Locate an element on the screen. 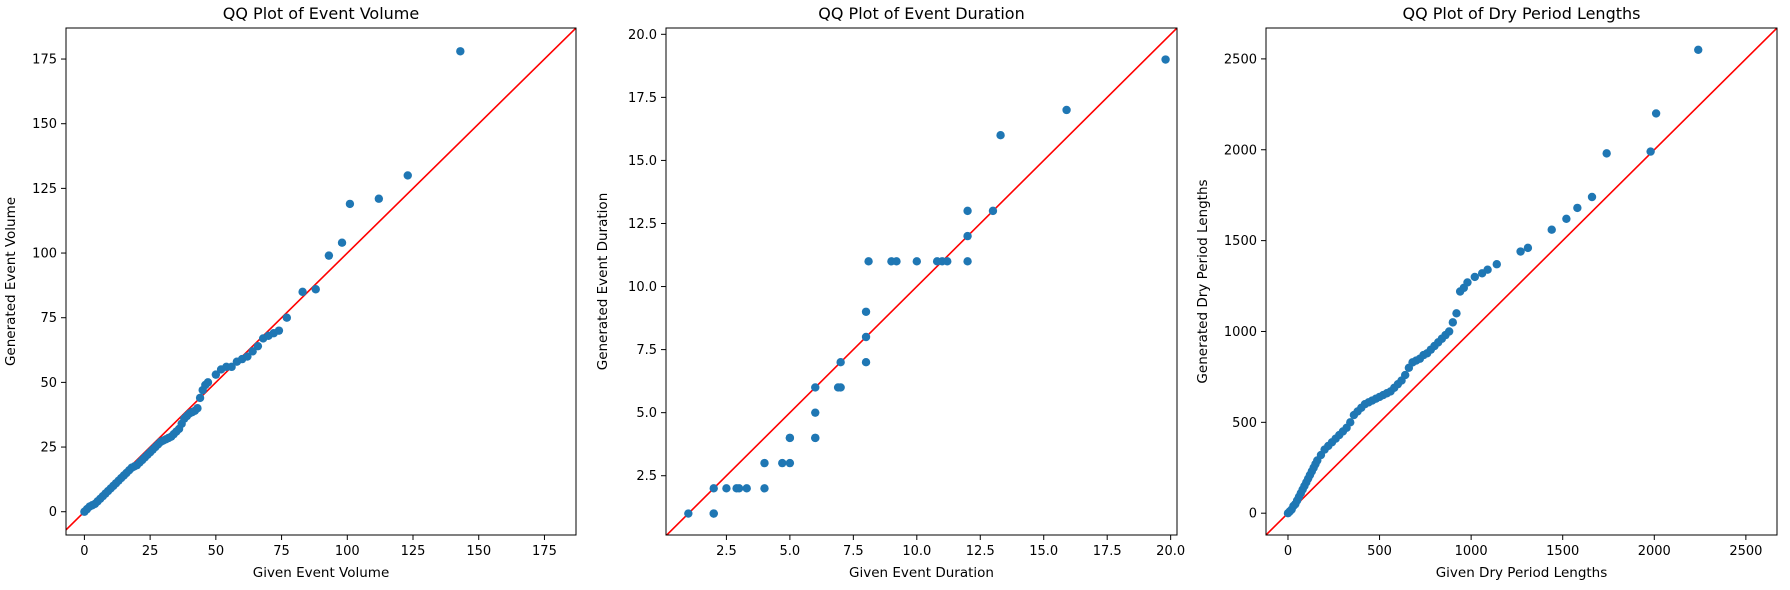 The height and width of the screenshot is (590, 1790). y-tick-label: 17.5 is located at coordinates (642, 98).